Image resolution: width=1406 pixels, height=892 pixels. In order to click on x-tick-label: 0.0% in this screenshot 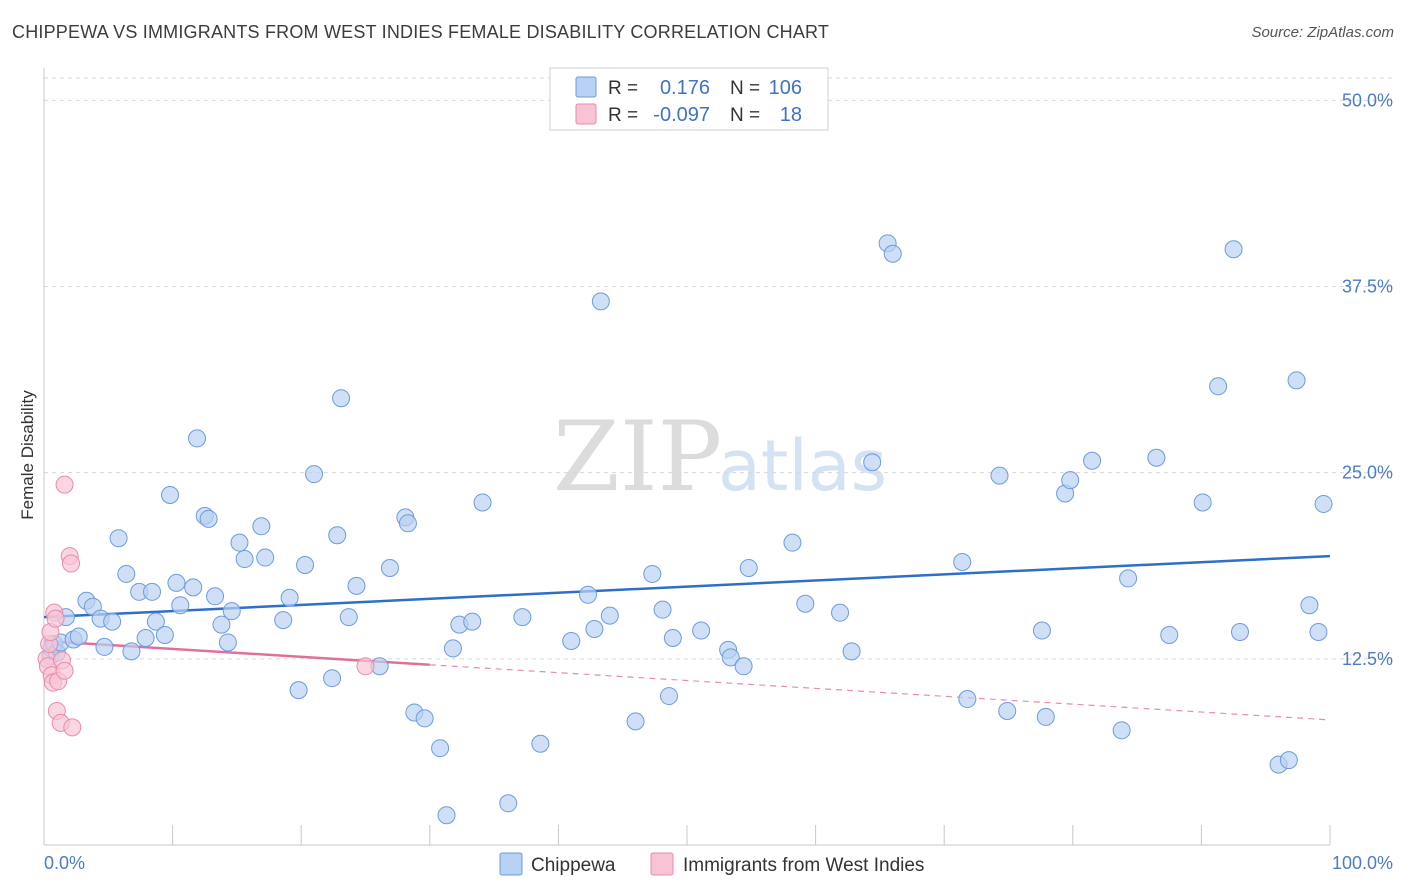, I will do `click(64, 863)`.